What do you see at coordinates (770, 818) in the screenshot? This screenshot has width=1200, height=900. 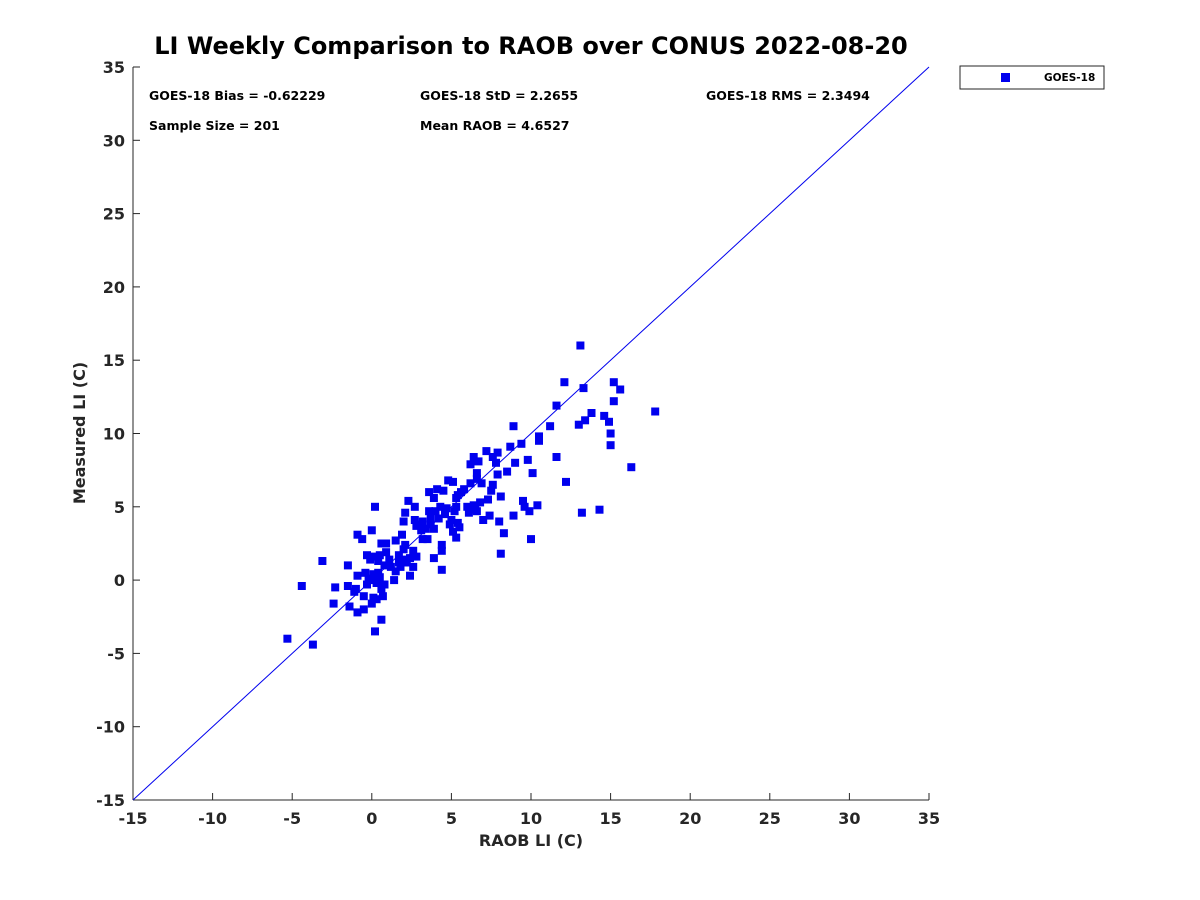 I see `x-tick-label: 25` at bounding box center [770, 818].